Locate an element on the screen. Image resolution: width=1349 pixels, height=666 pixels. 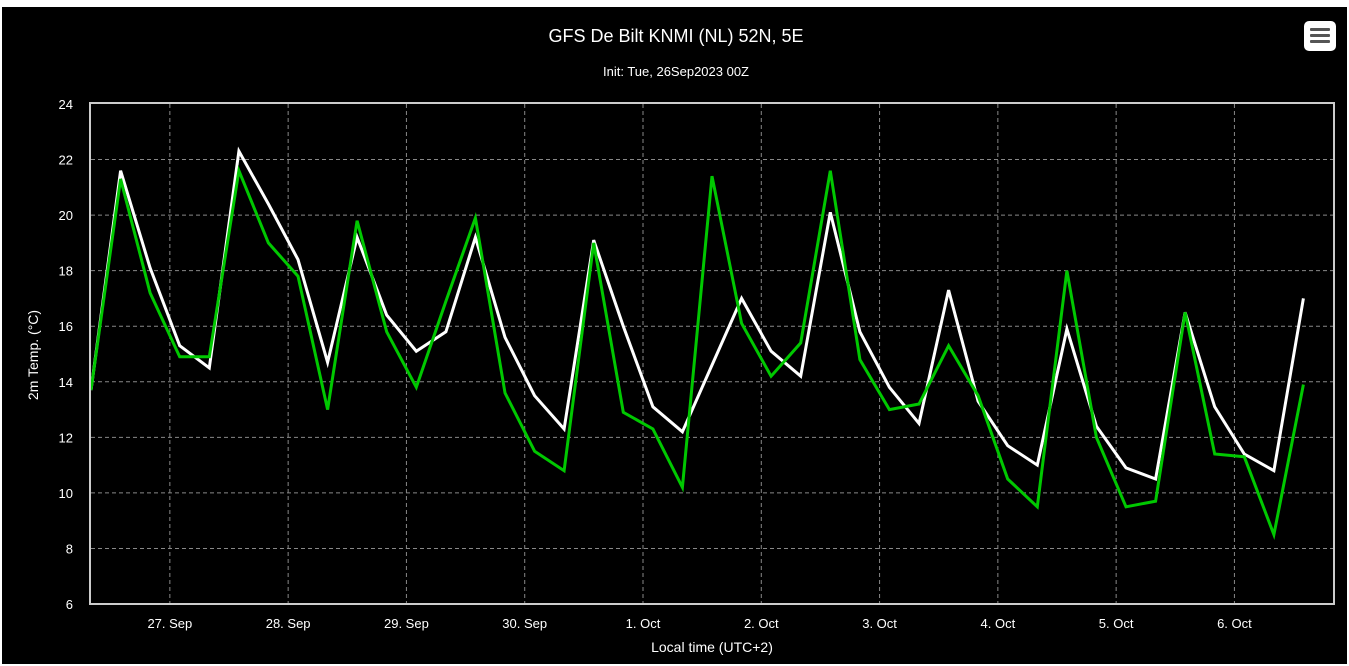
x-tick-label: 4. Oct is located at coordinates (998, 623).